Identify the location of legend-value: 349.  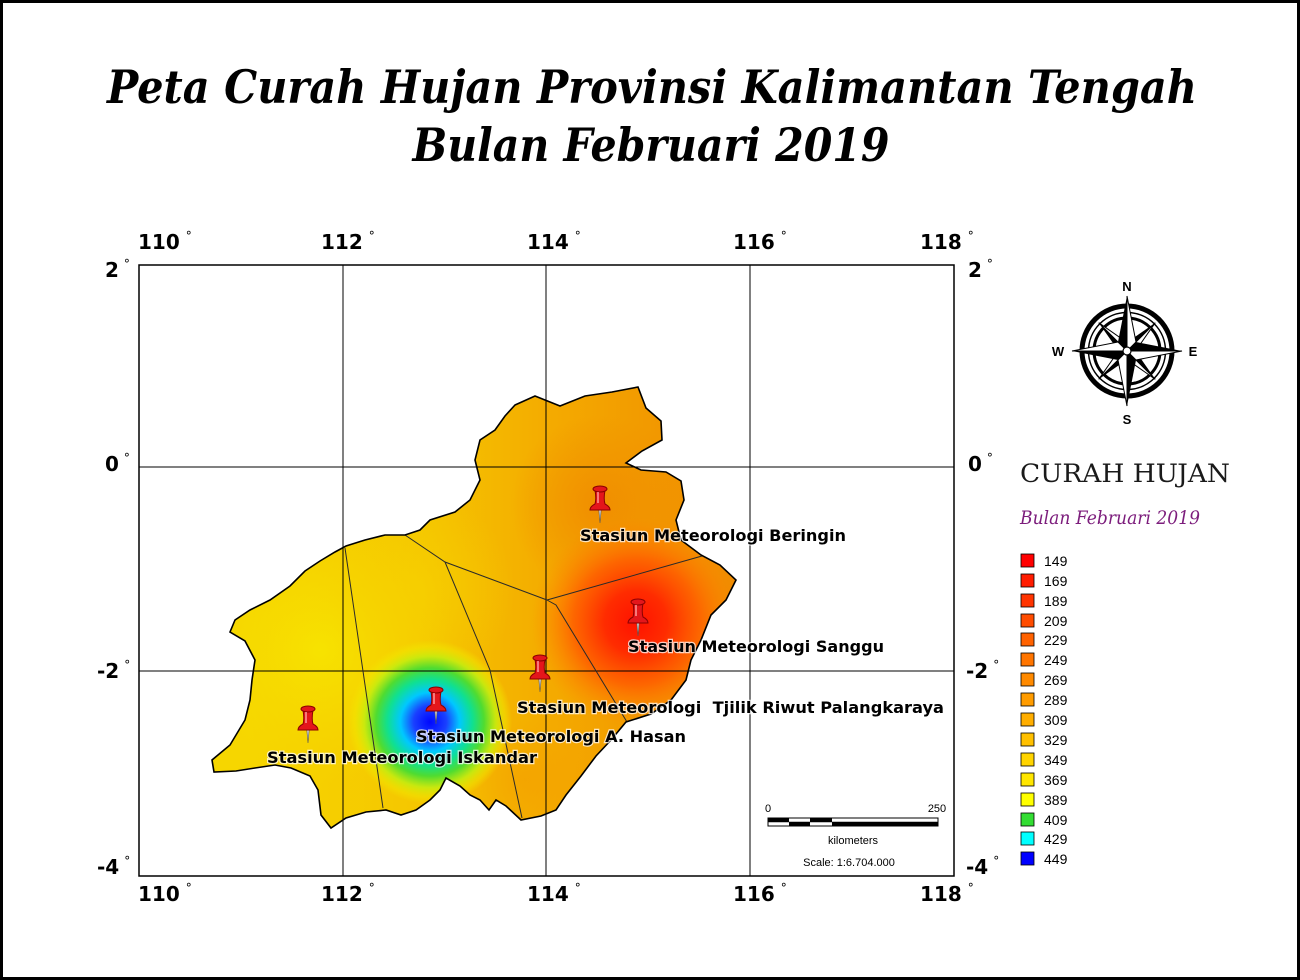
(1056, 760).